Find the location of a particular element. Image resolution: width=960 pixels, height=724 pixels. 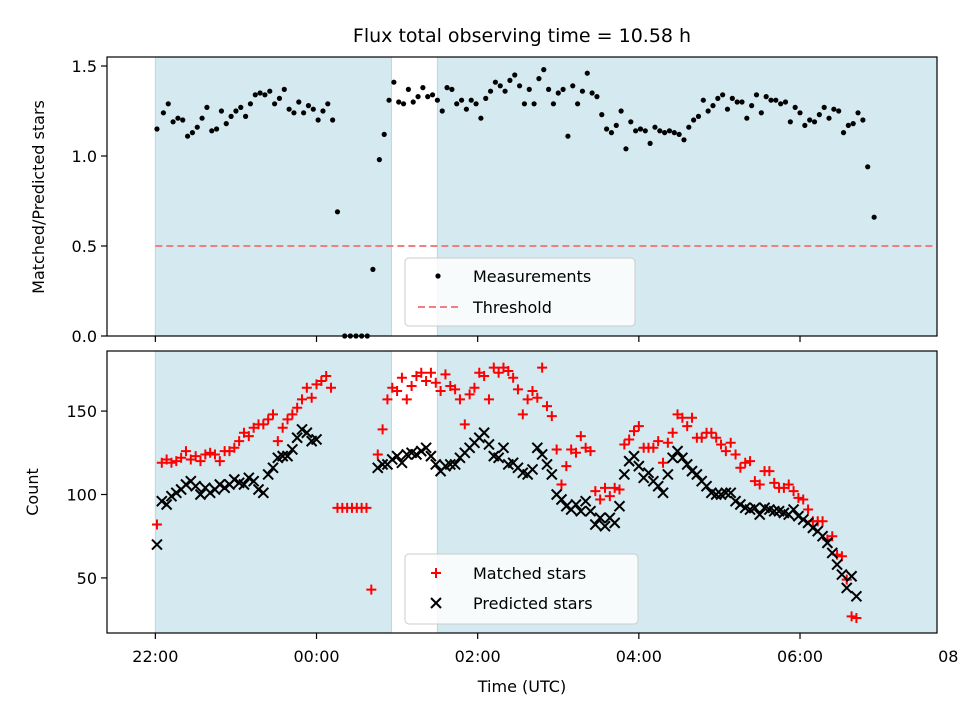

y-tick-label: 1.5 is located at coordinates (84, 66).